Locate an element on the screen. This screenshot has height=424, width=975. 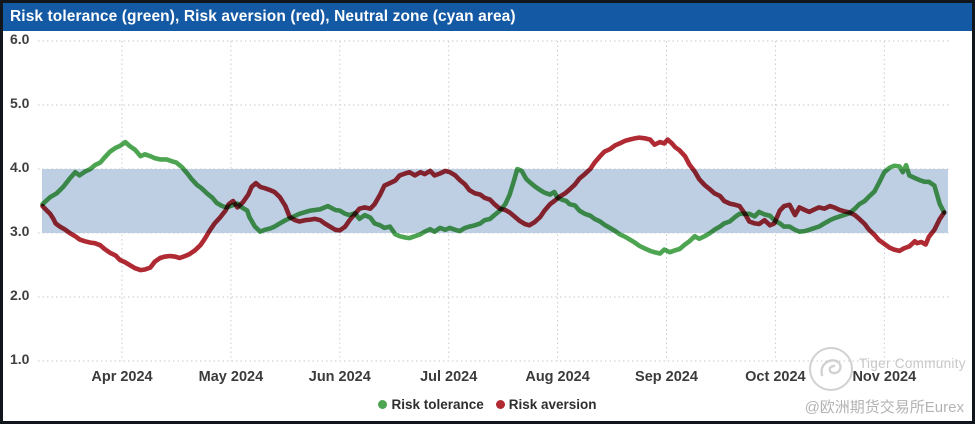
legend-item-risk-tolerance: Risk tolerance is located at coordinates (431, 404).